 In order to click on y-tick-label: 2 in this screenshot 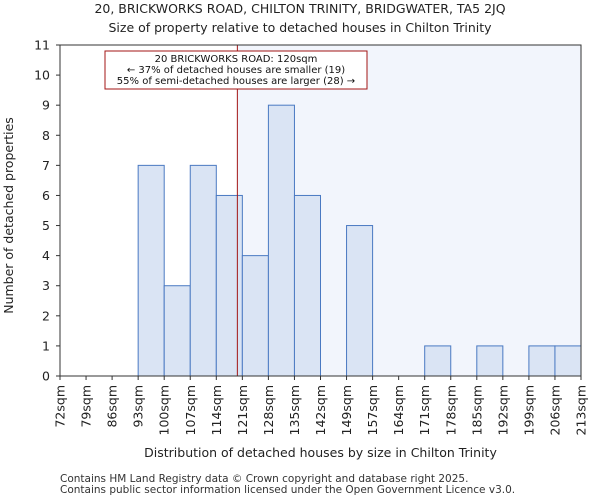, I will do `click(46, 315)`.